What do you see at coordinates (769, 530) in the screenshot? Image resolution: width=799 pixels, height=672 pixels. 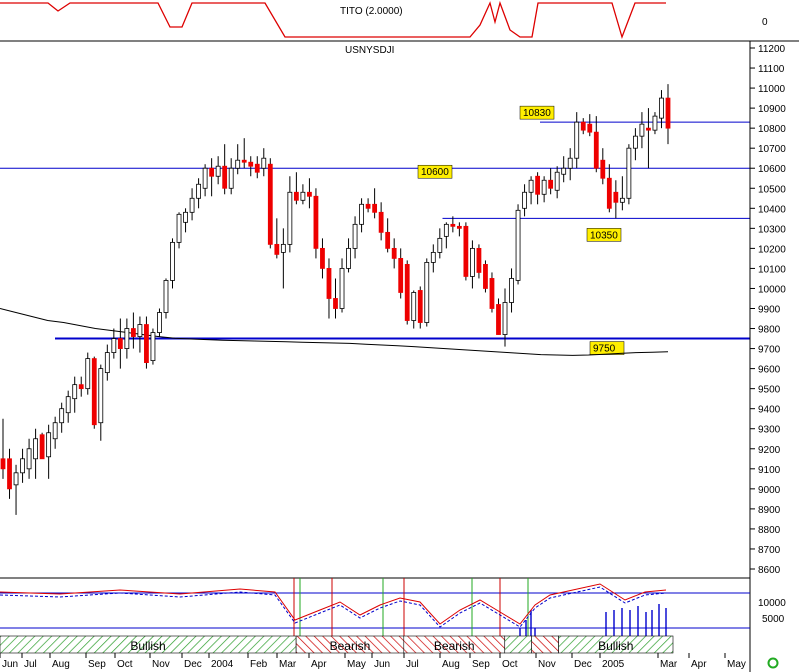 I see `y-tick-label: 8800` at bounding box center [769, 530].